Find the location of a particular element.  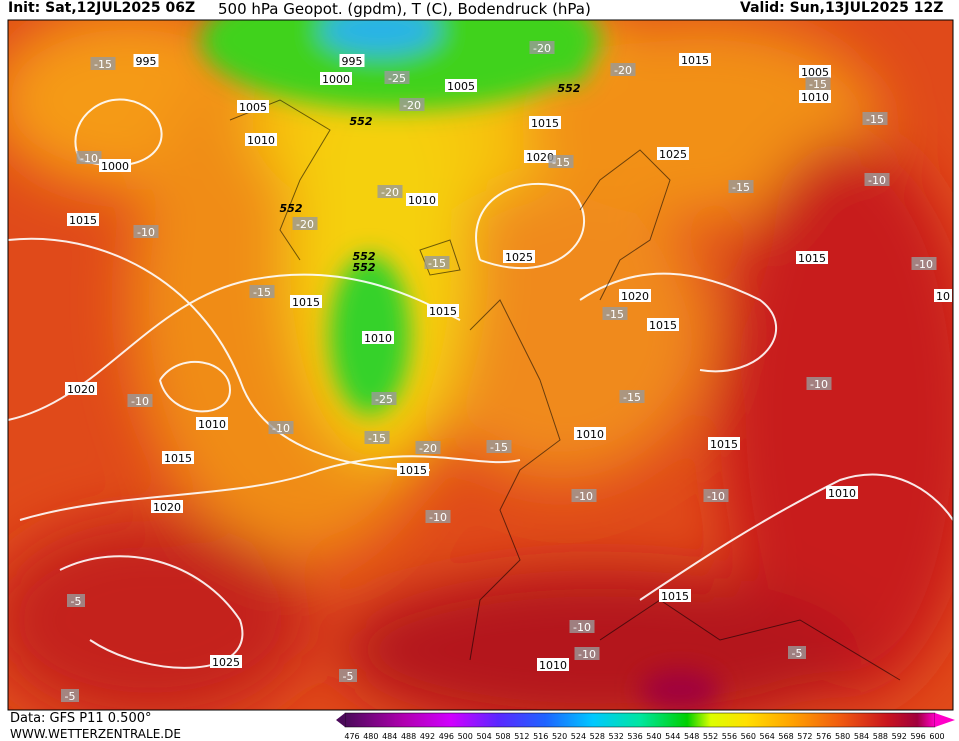

colorbar is located at coordinates (640, 720).